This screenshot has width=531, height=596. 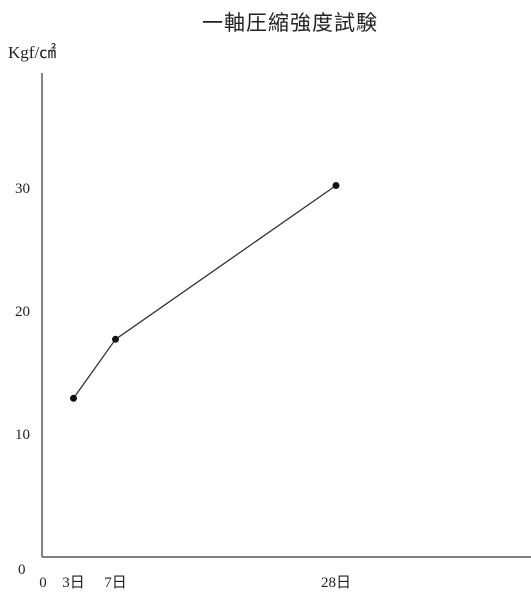 What do you see at coordinates (336, 583) in the screenshot?
I see `x-tick-label-3: 28日` at bounding box center [336, 583].